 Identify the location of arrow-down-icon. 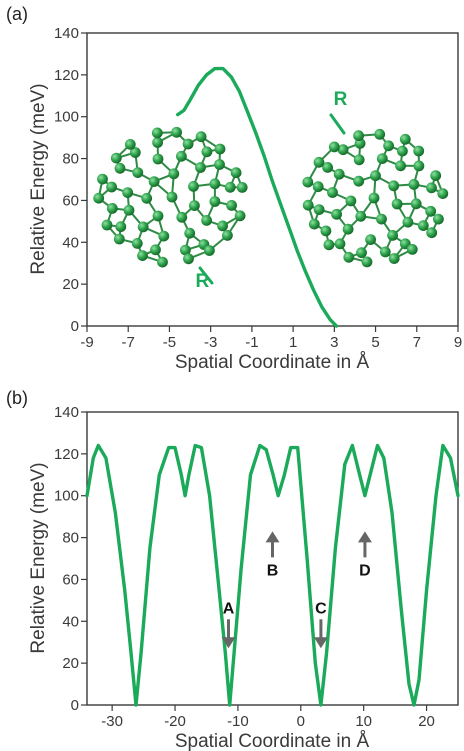
(228, 643).